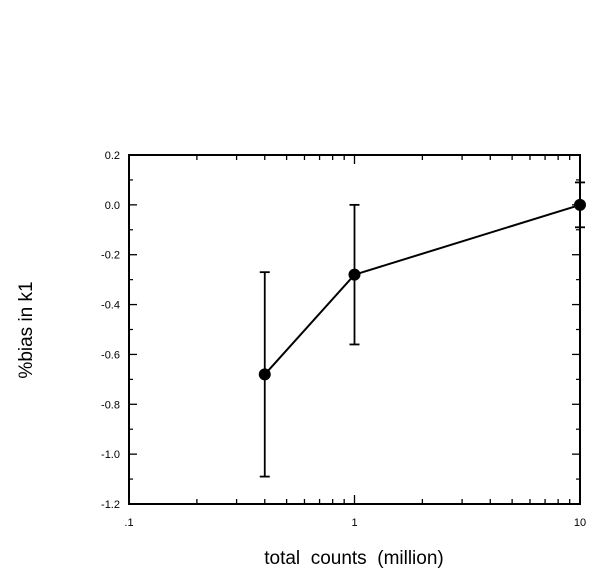  Describe the element at coordinates (580, 523) in the screenshot. I see `x-tick-label: 10` at that location.